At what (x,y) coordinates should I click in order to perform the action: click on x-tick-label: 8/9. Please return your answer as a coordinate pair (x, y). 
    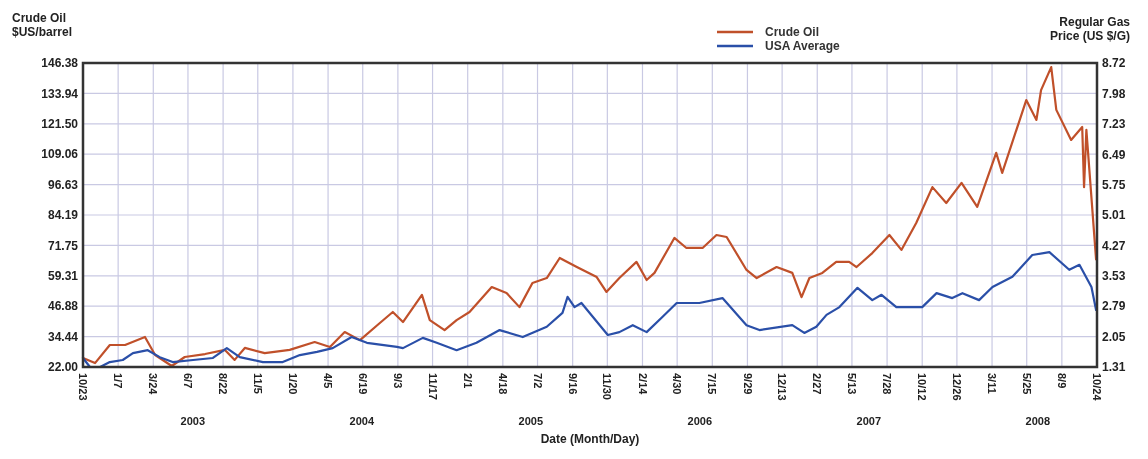
    Looking at the image, I should click on (1062, 381).